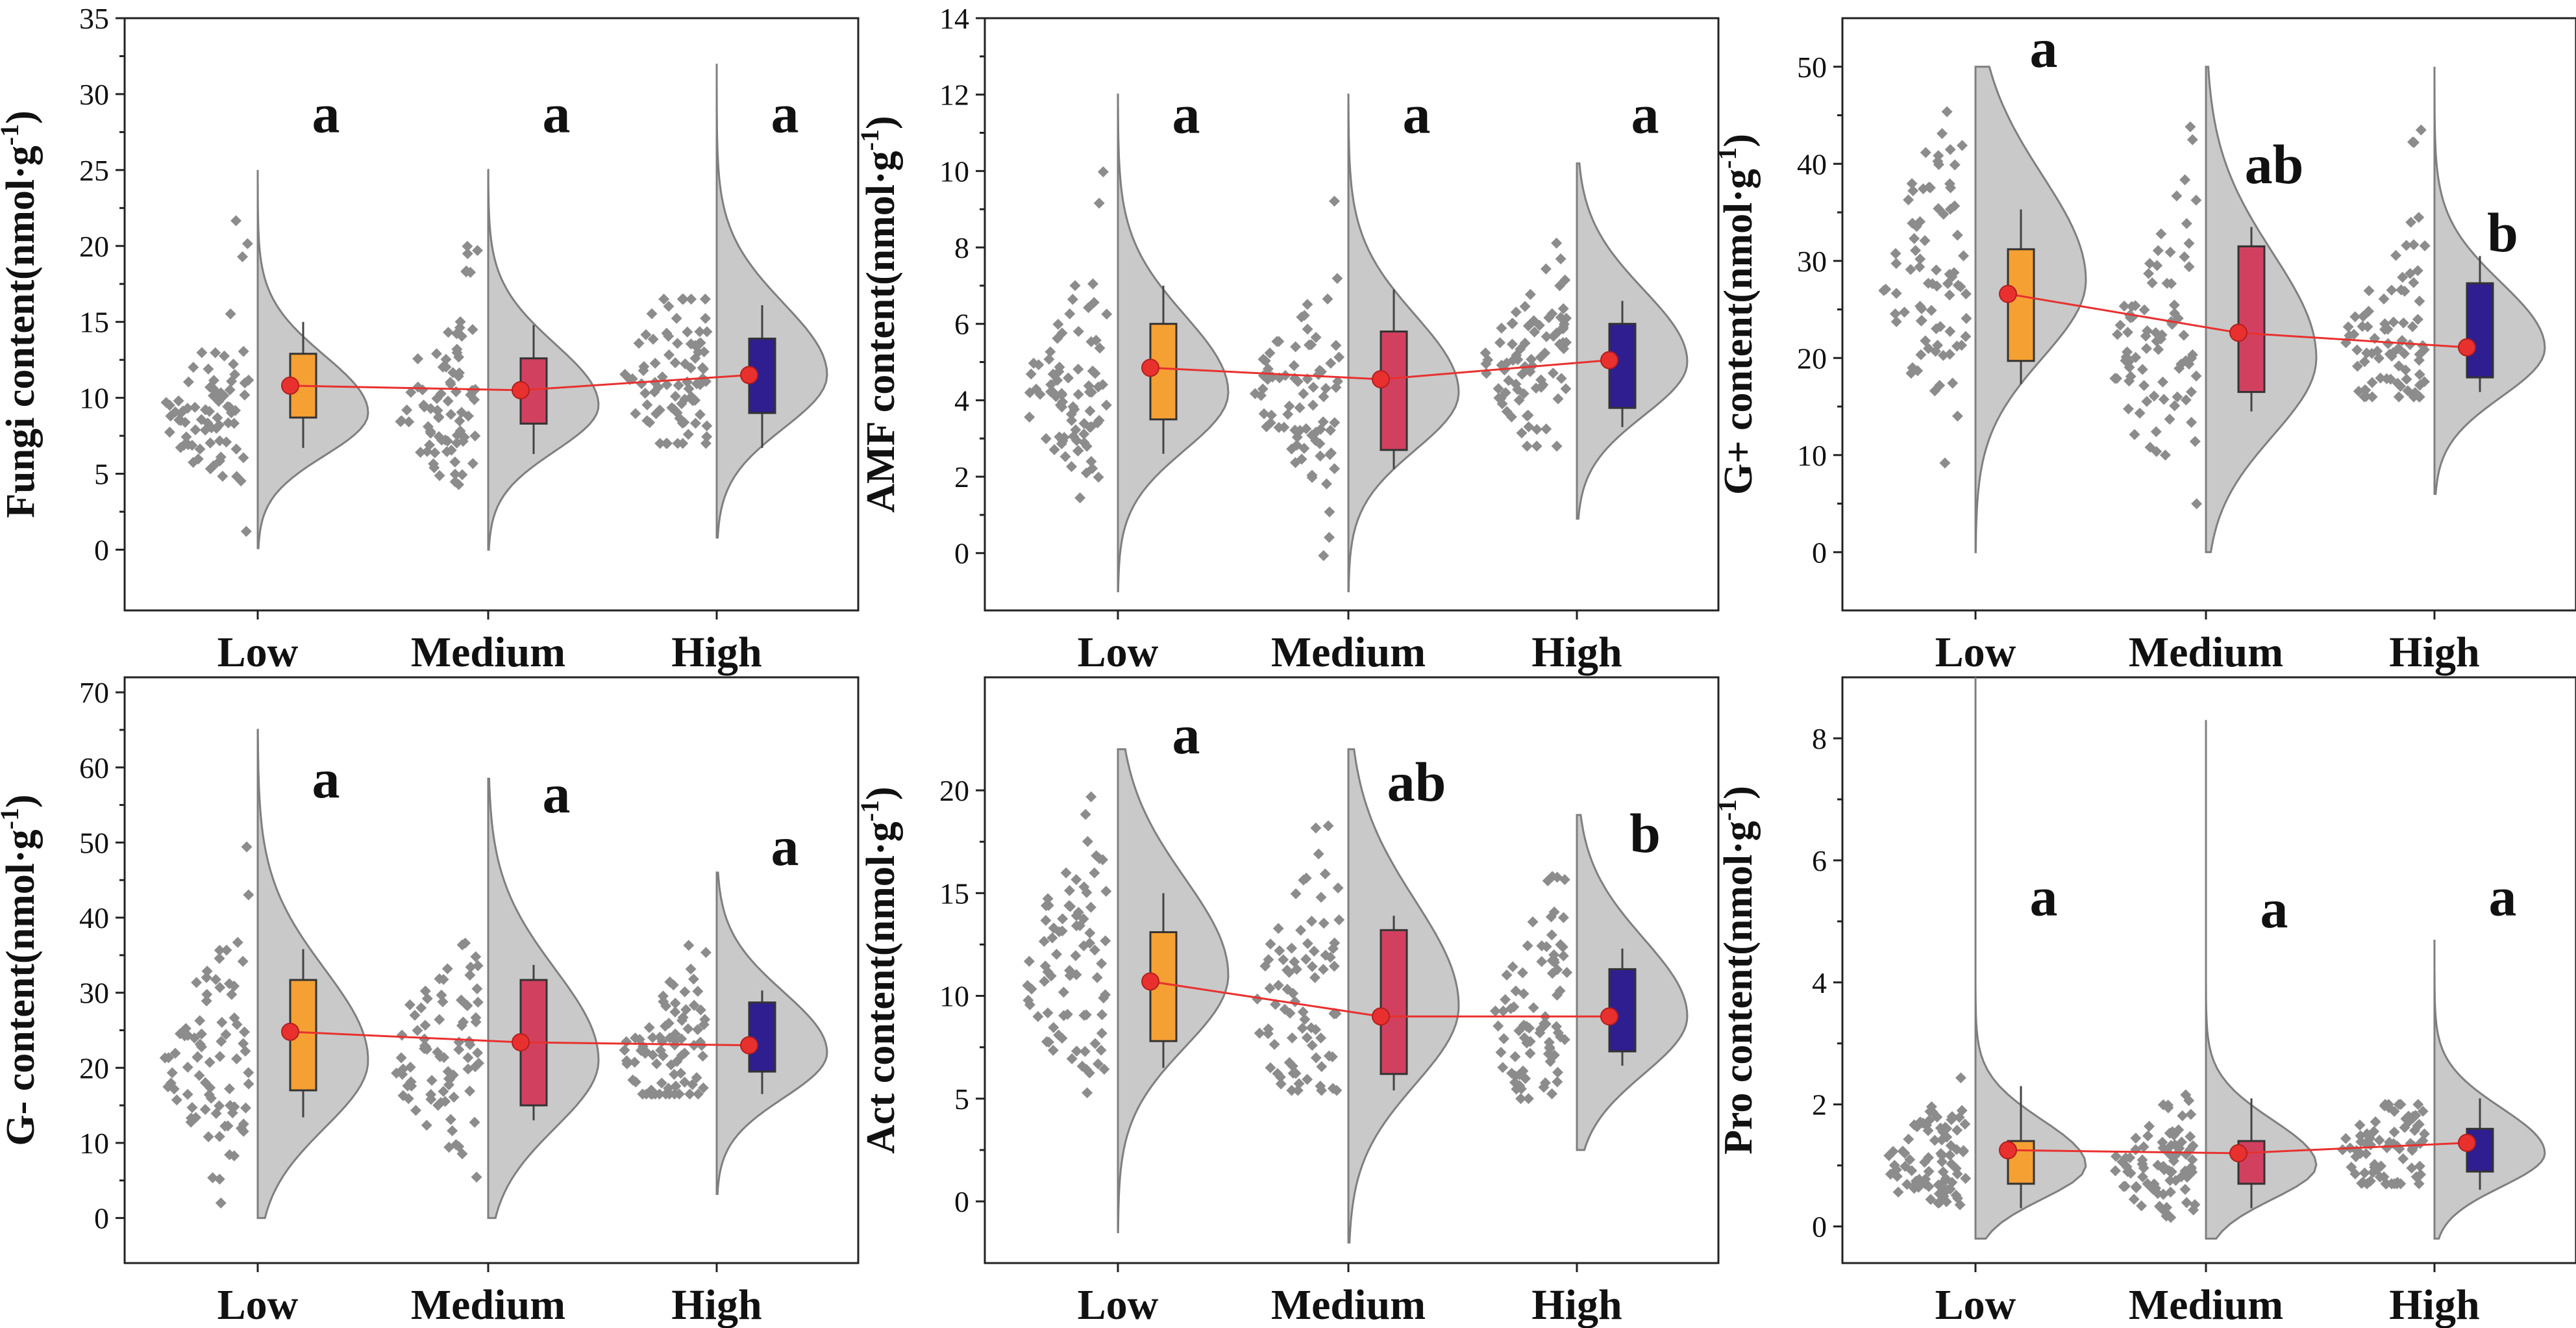 Image resolution: width=2576 pixels, height=1328 pixels. What do you see at coordinates (1819, 860) in the screenshot?
I see `y-tick-label: 6` at bounding box center [1819, 860].